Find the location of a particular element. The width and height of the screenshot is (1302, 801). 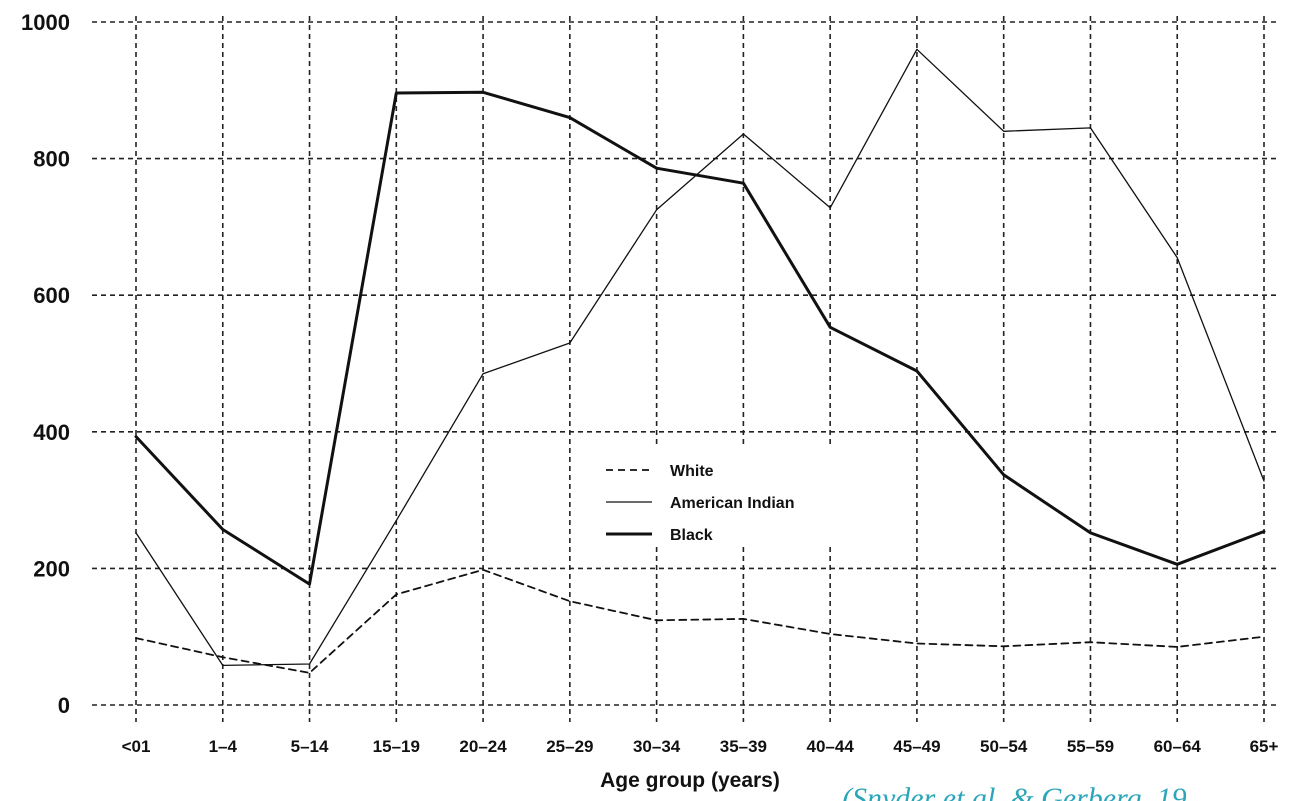

x-tick-label: 40–44 is located at coordinates (831, 746).